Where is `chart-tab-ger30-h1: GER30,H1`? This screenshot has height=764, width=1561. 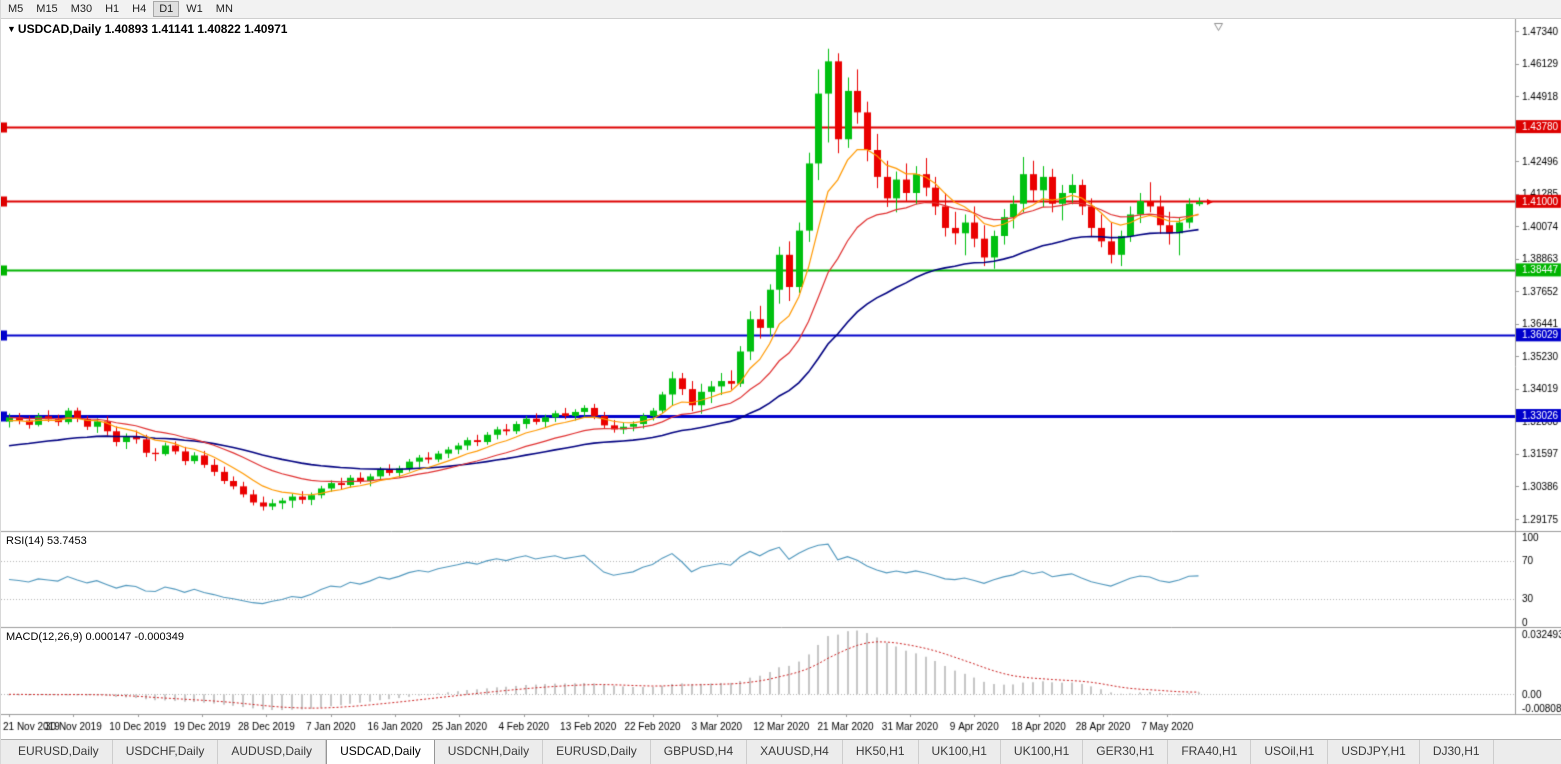 chart-tab-ger30-h1: GER30,H1 is located at coordinates (1126, 752).